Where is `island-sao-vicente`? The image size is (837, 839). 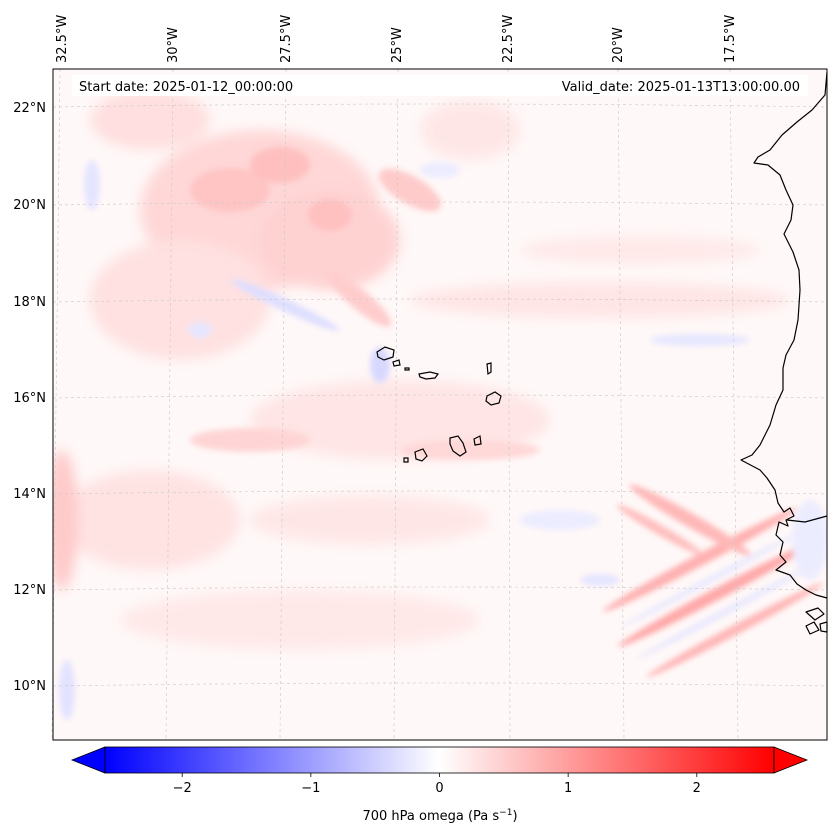 island-sao-vicente is located at coordinates (396, 363).